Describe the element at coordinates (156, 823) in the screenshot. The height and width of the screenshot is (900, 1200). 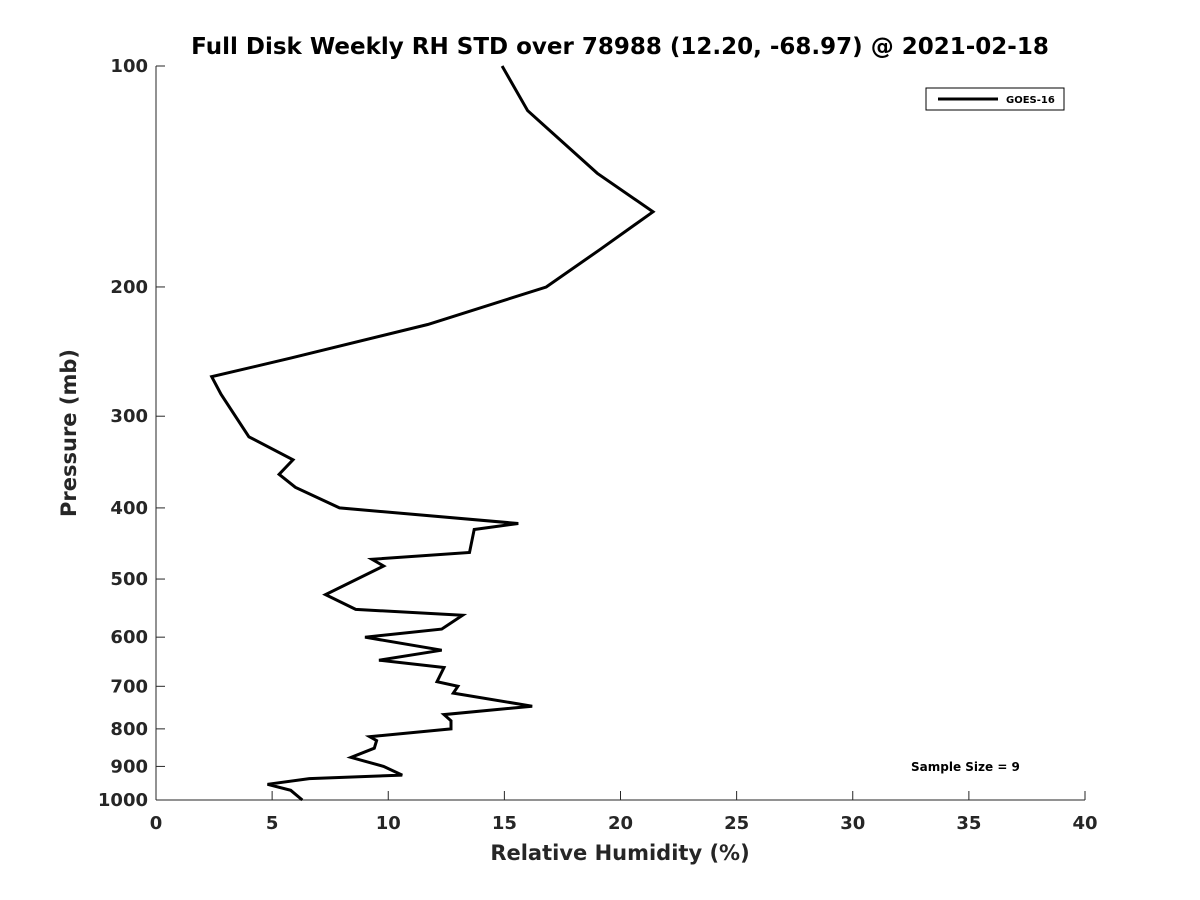
I see `x-tick-label: 0` at that location.